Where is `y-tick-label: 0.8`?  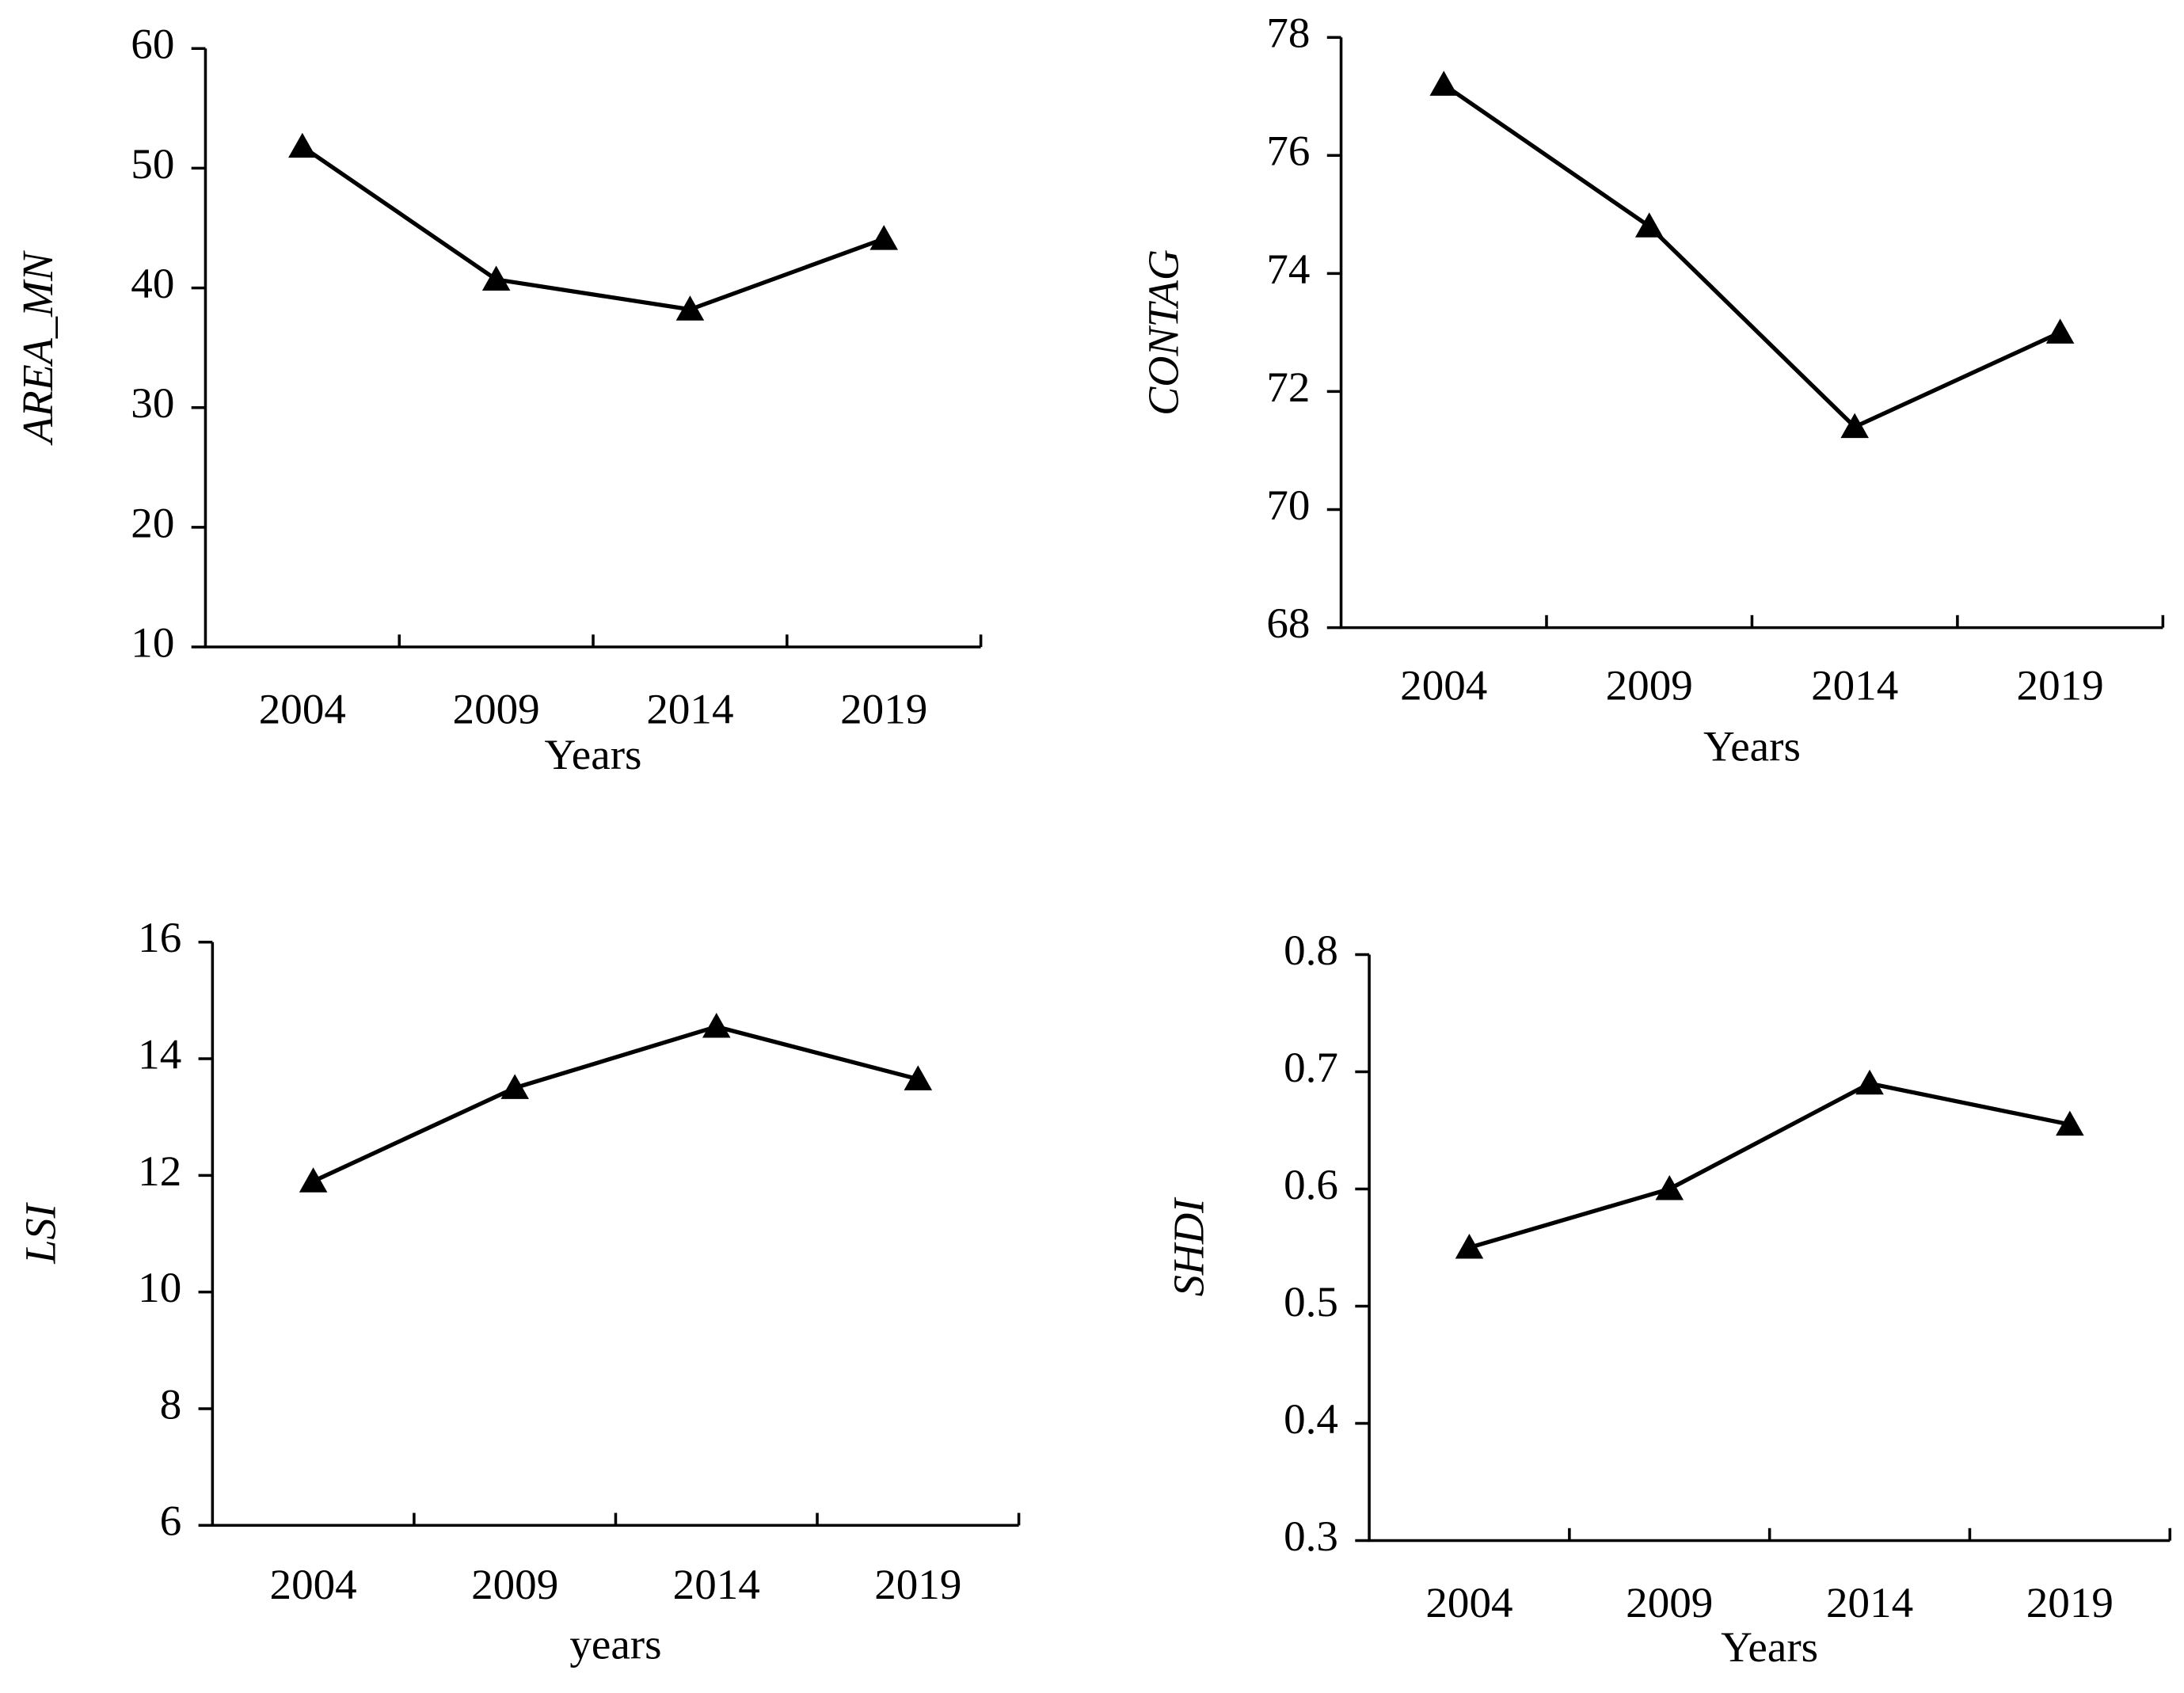 y-tick-label: 0.8 is located at coordinates (1311, 950).